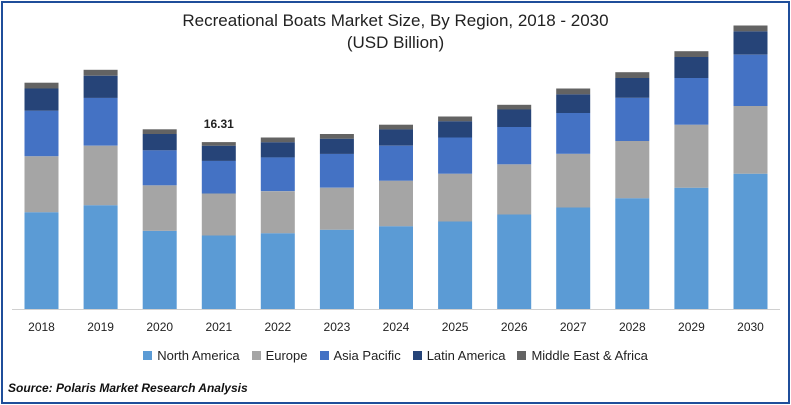 This screenshot has width=791, height=405. What do you see at coordinates (691, 101) in the screenshot?
I see `bar-2029-asia-pacific` at bounding box center [691, 101].